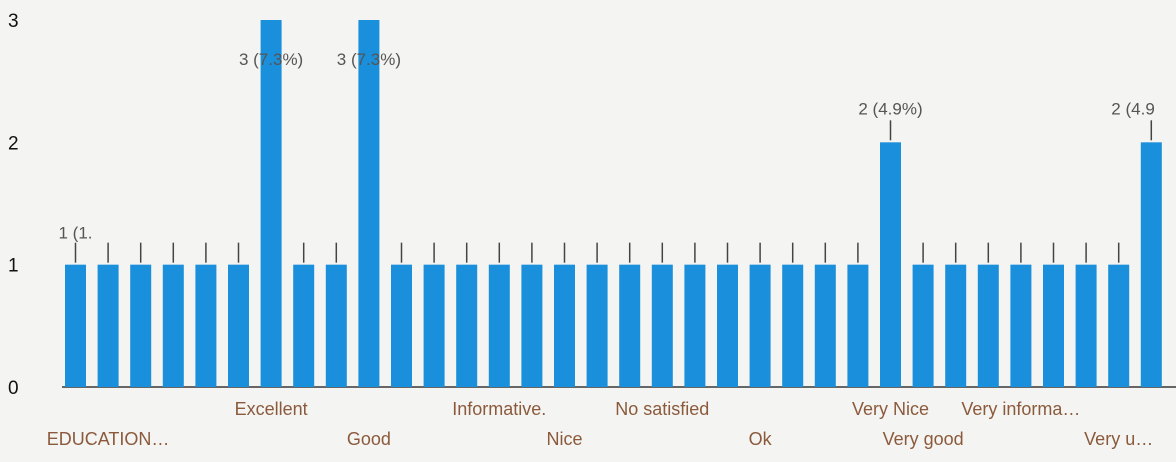  What do you see at coordinates (271, 409) in the screenshot?
I see `x-tick-label: Excellent` at bounding box center [271, 409].